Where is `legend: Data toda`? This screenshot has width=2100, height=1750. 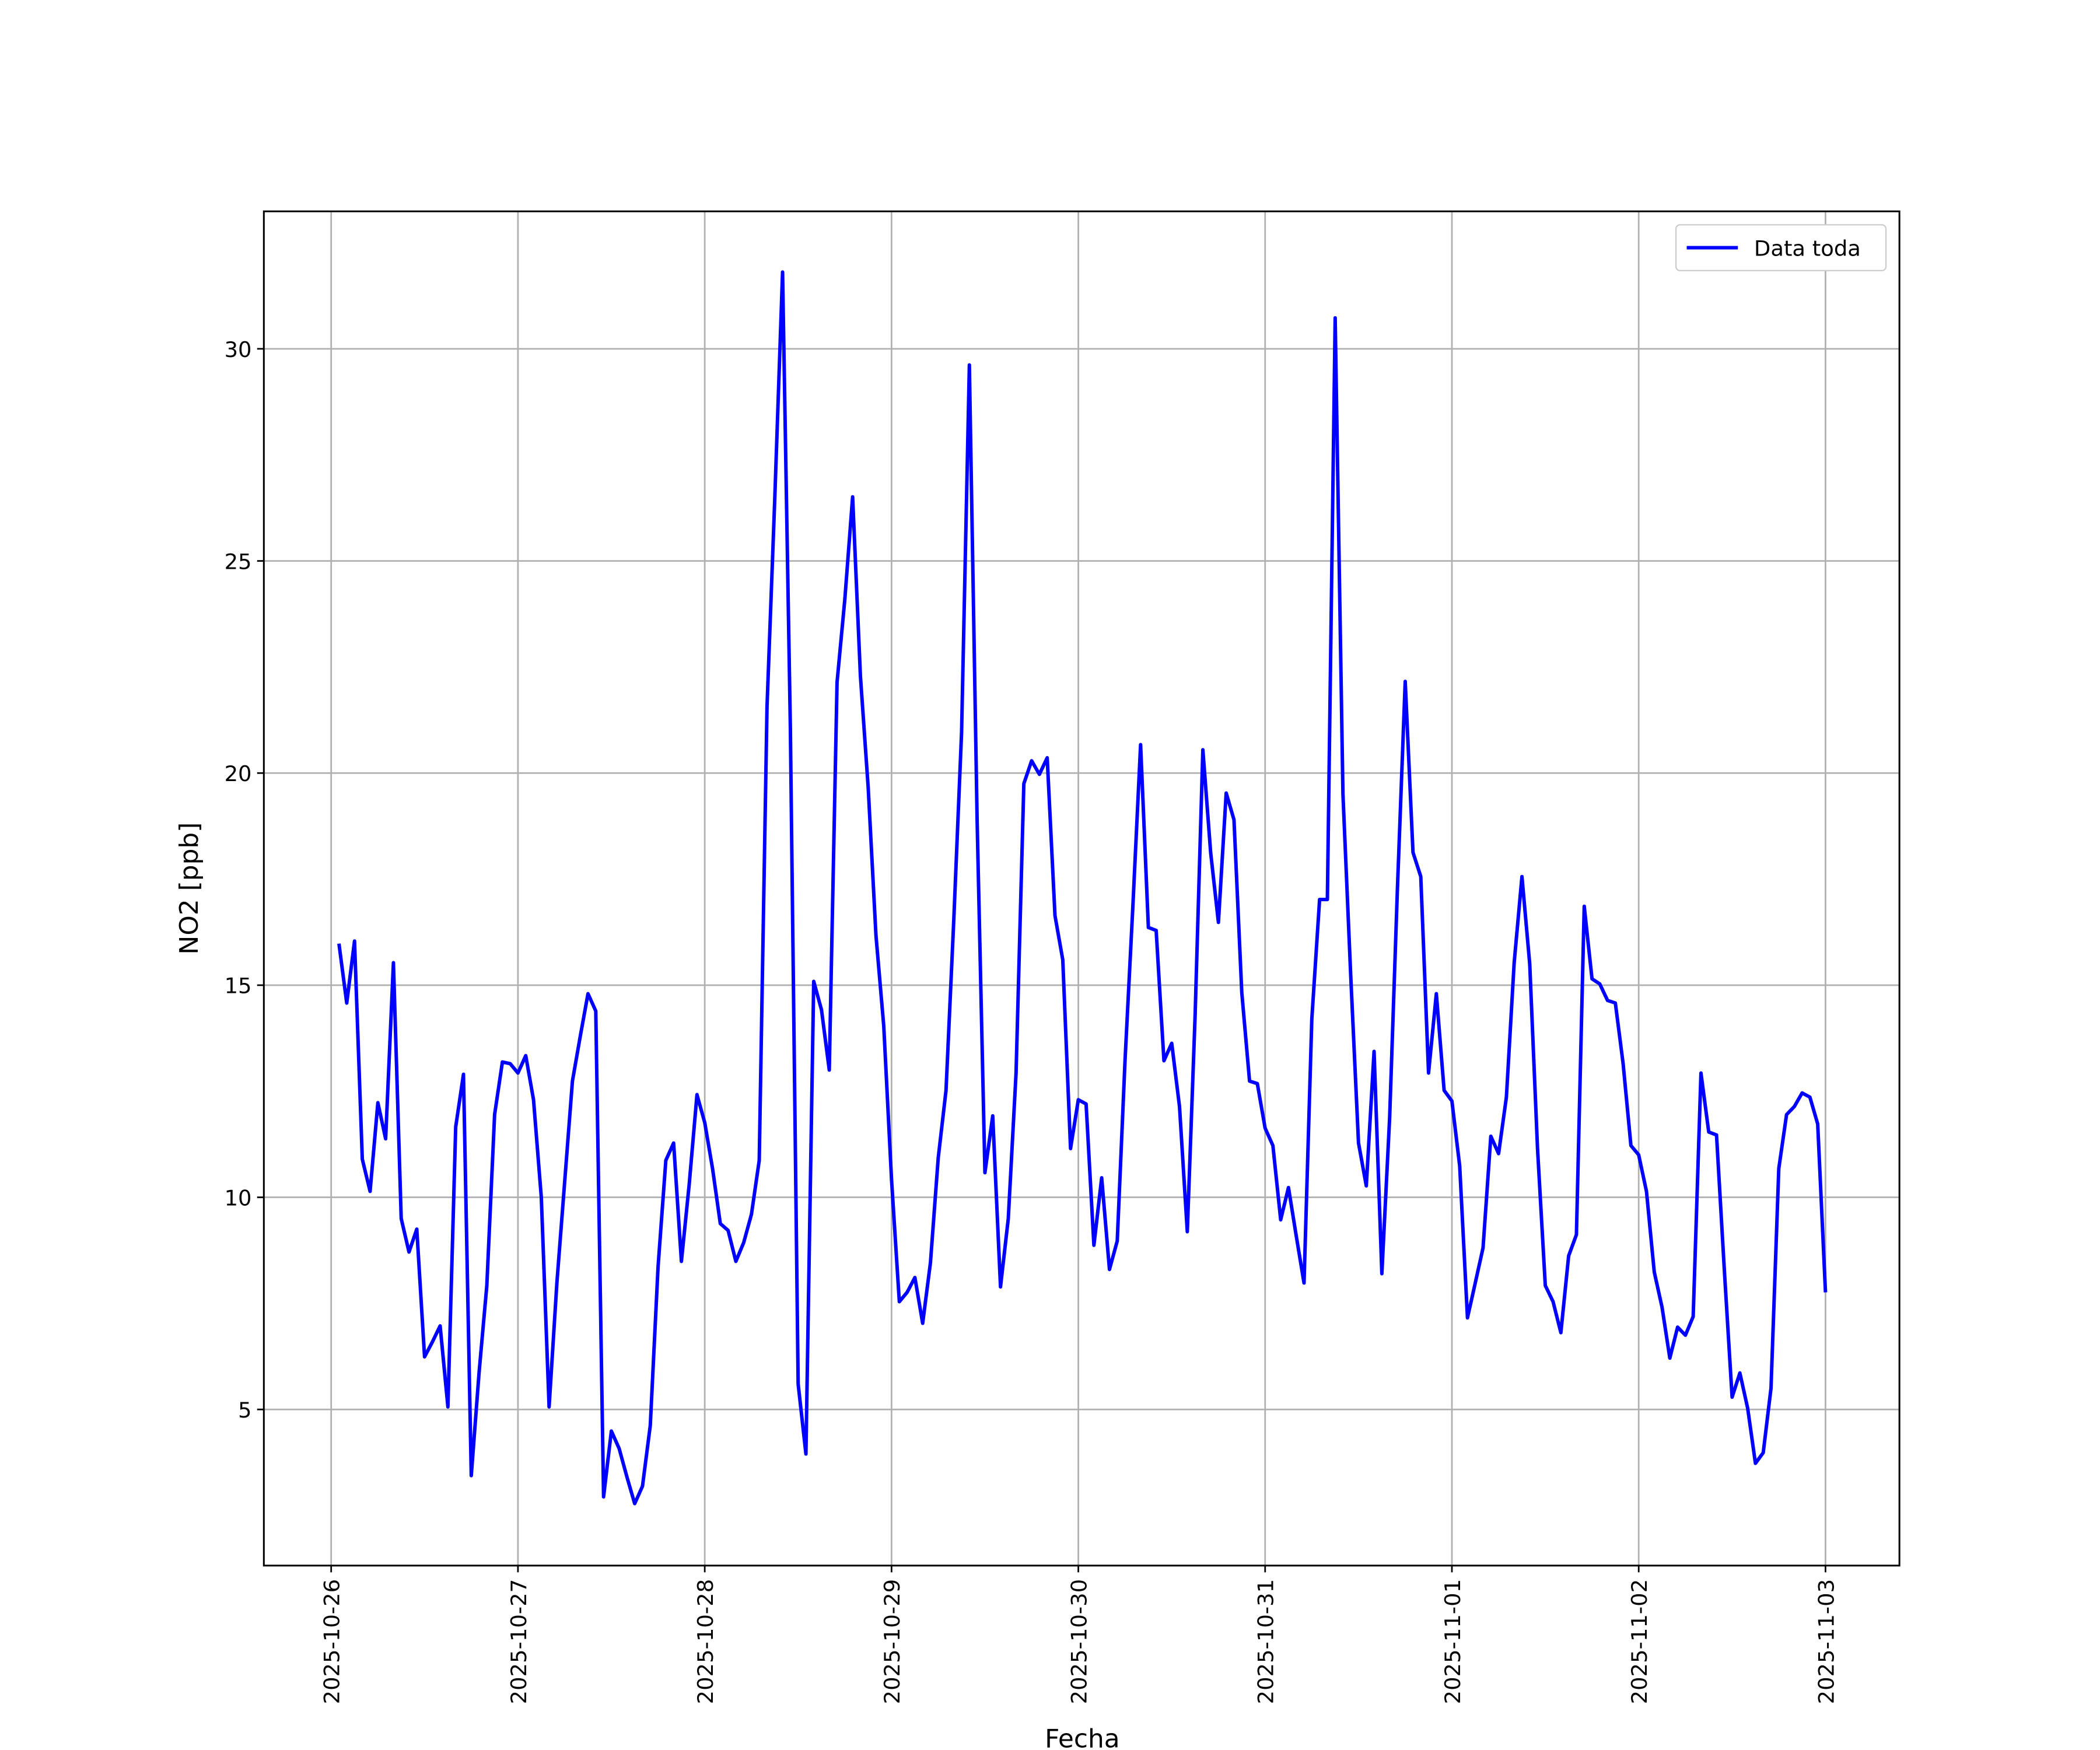 legend: Data toda is located at coordinates (1781, 247).